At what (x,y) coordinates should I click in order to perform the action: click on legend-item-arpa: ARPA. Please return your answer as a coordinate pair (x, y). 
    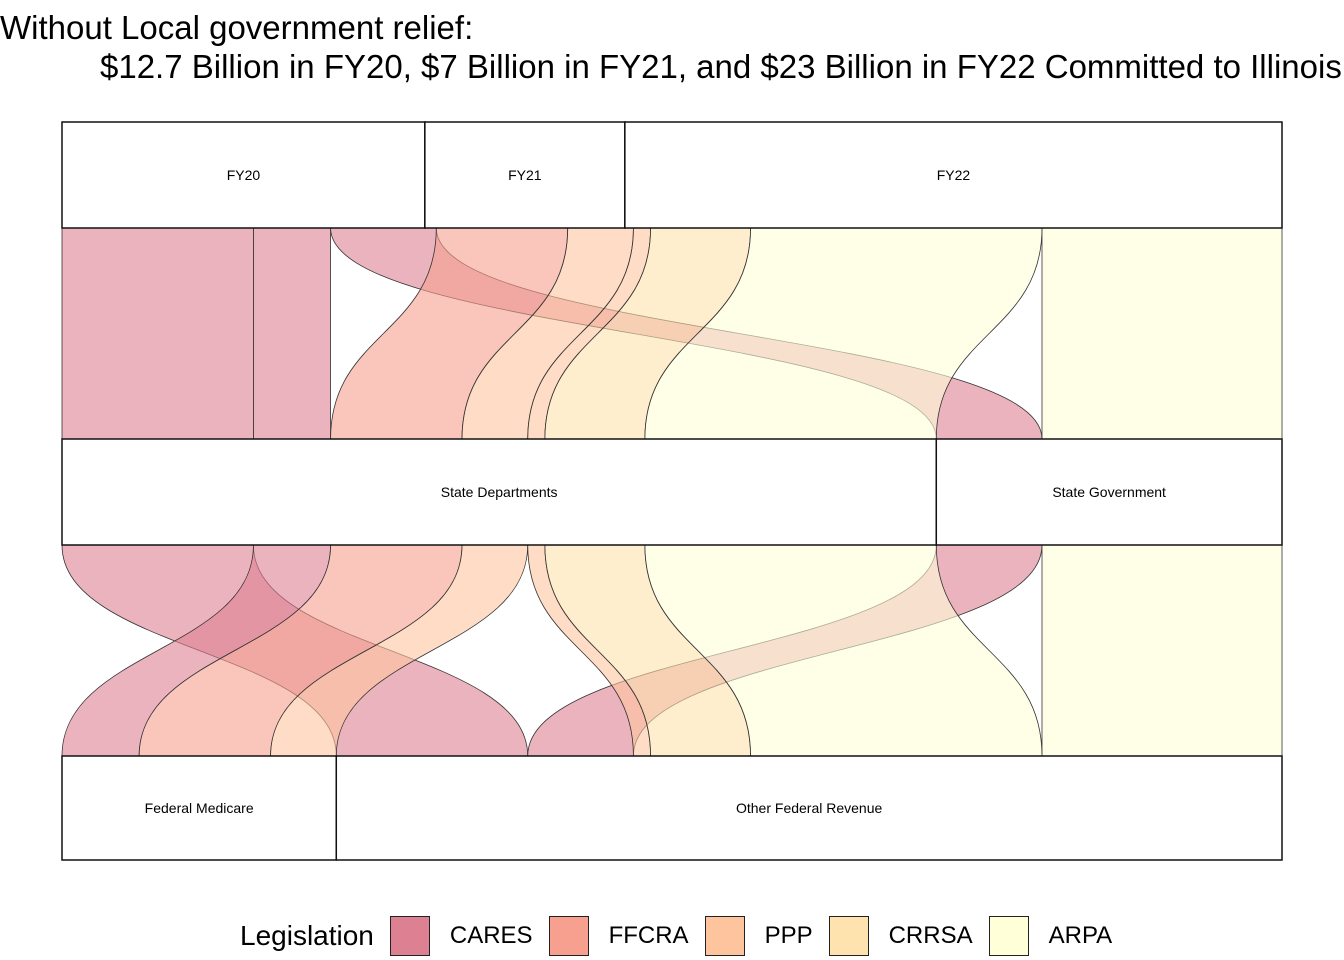
    Looking at the image, I should click on (1050, 936).